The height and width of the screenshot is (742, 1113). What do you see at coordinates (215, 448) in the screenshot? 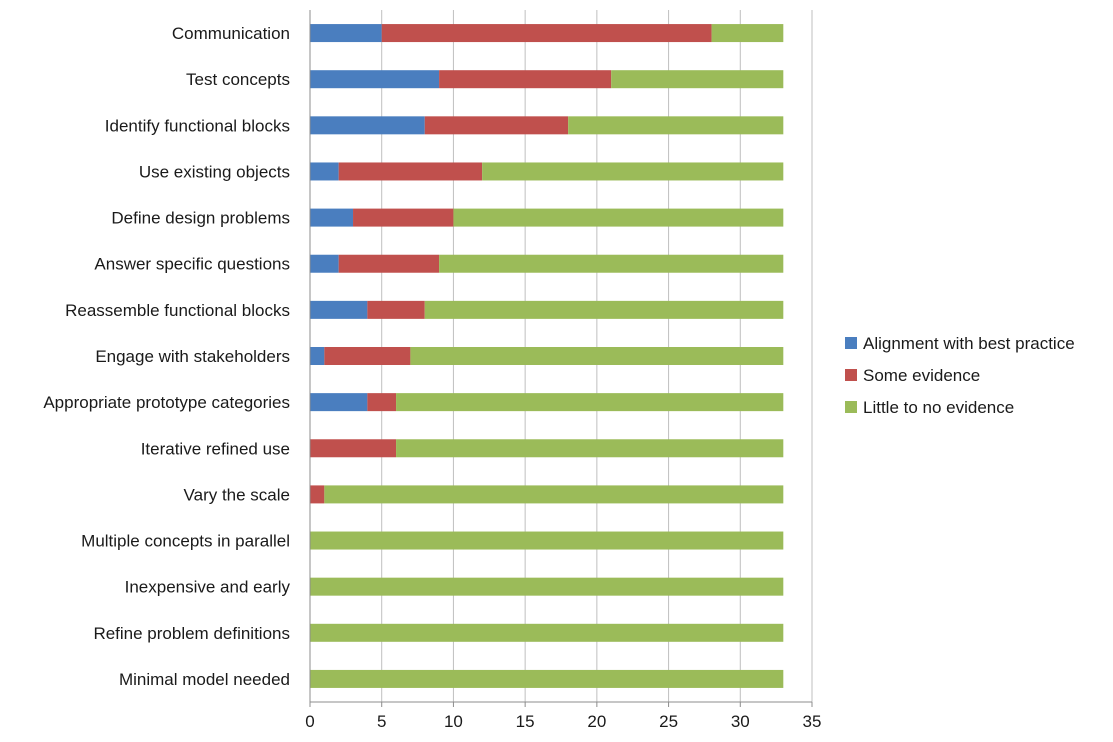
I see `category-label: Iterative refined use` at bounding box center [215, 448].